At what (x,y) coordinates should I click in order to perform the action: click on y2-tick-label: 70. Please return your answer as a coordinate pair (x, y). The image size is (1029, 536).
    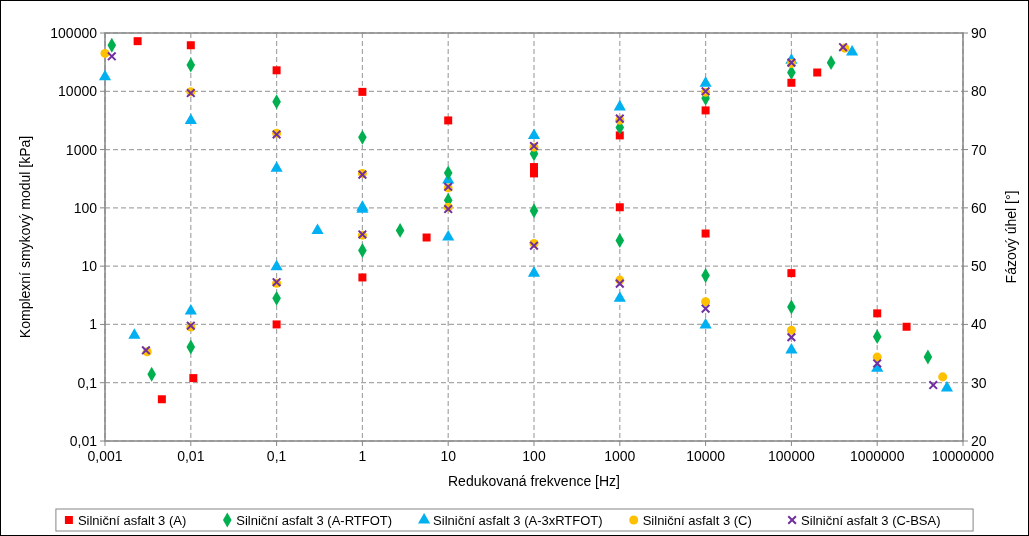
    Looking at the image, I should click on (979, 149).